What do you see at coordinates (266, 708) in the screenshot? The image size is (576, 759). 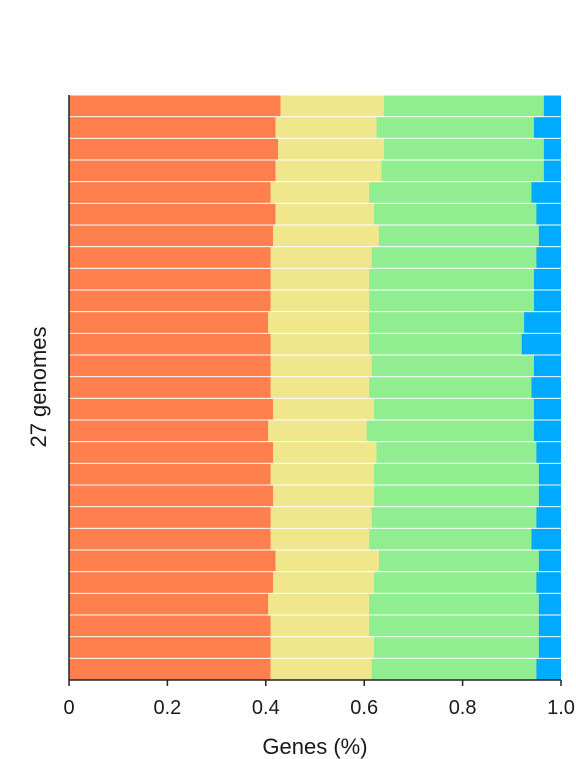 I see `x-tick-label: 0.4` at bounding box center [266, 708].